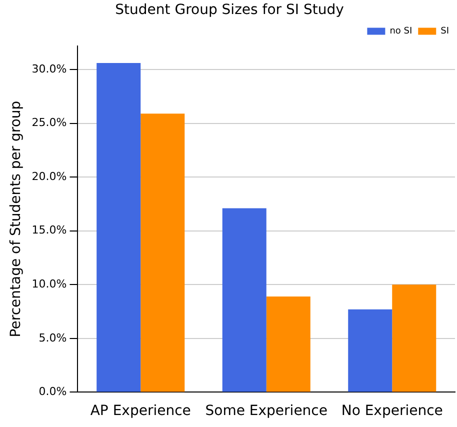 The image size is (457, 427). Describe the element at coordinates (16, 219) in the screenshot. I see `y-axis-title: Percentage of Students per group` at that location.